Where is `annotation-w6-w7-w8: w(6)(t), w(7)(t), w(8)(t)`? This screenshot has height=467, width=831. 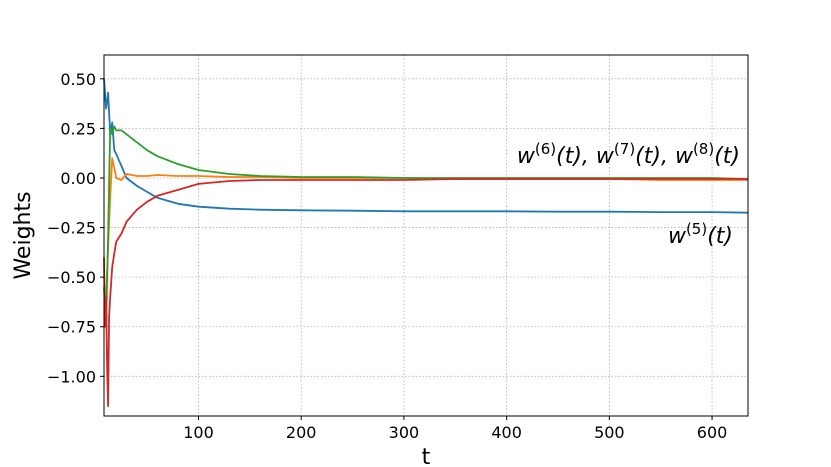 annotation-w6-w7-w8: w(6)(t), w(7)(t), w(8)(t) is located at coordinates (628, 154).